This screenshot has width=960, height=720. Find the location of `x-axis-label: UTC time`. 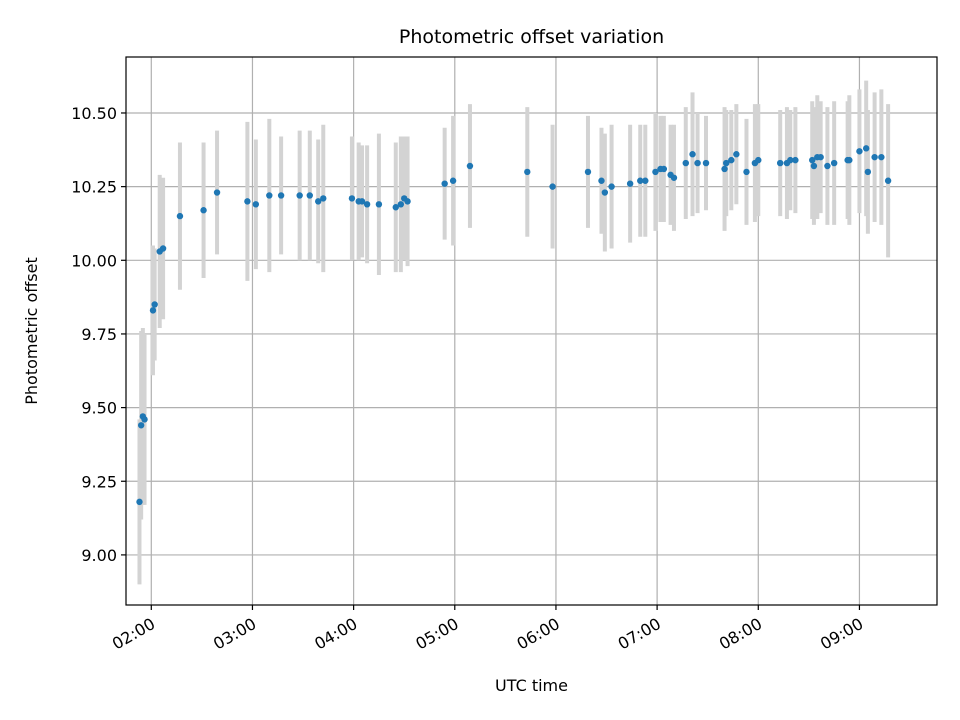

x-axis-label: UTC time is located at coordinates (531, 685).